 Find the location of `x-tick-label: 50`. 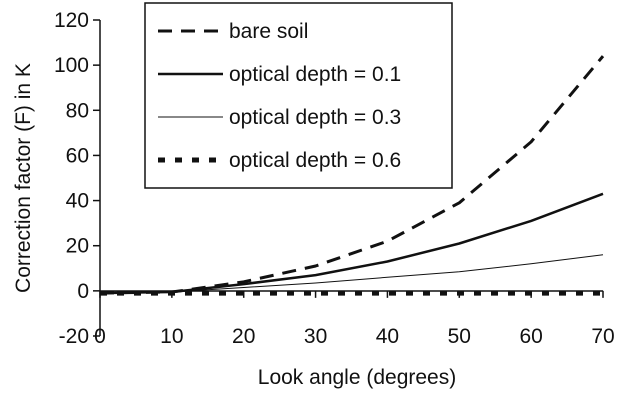

x-tick-label: 50 is located at coordinates (459, 336).